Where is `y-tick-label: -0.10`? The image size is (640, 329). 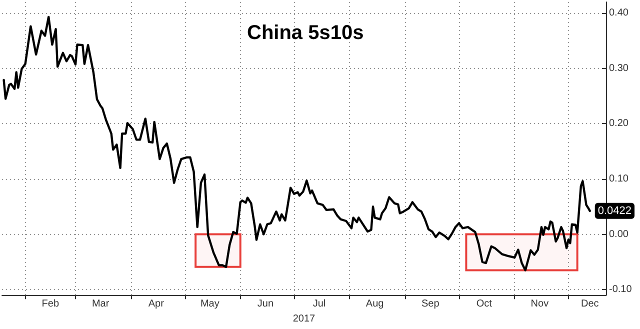 y-tick-label: -0.10 is located at coordinates (620, 290).